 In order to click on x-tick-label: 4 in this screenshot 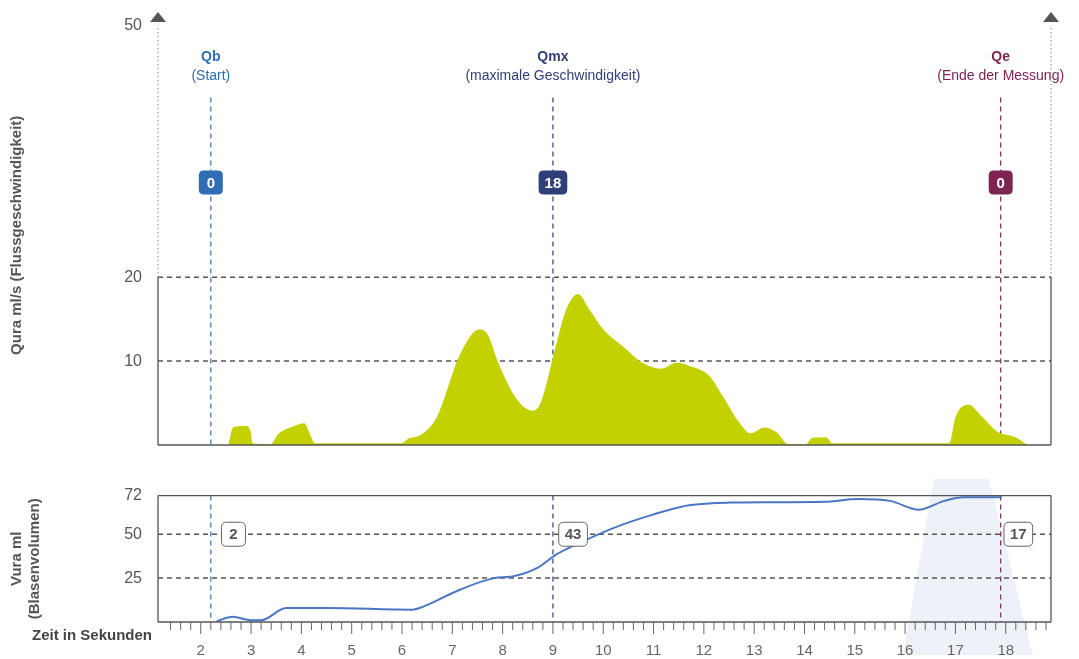, I will do `click(301, 650)`.